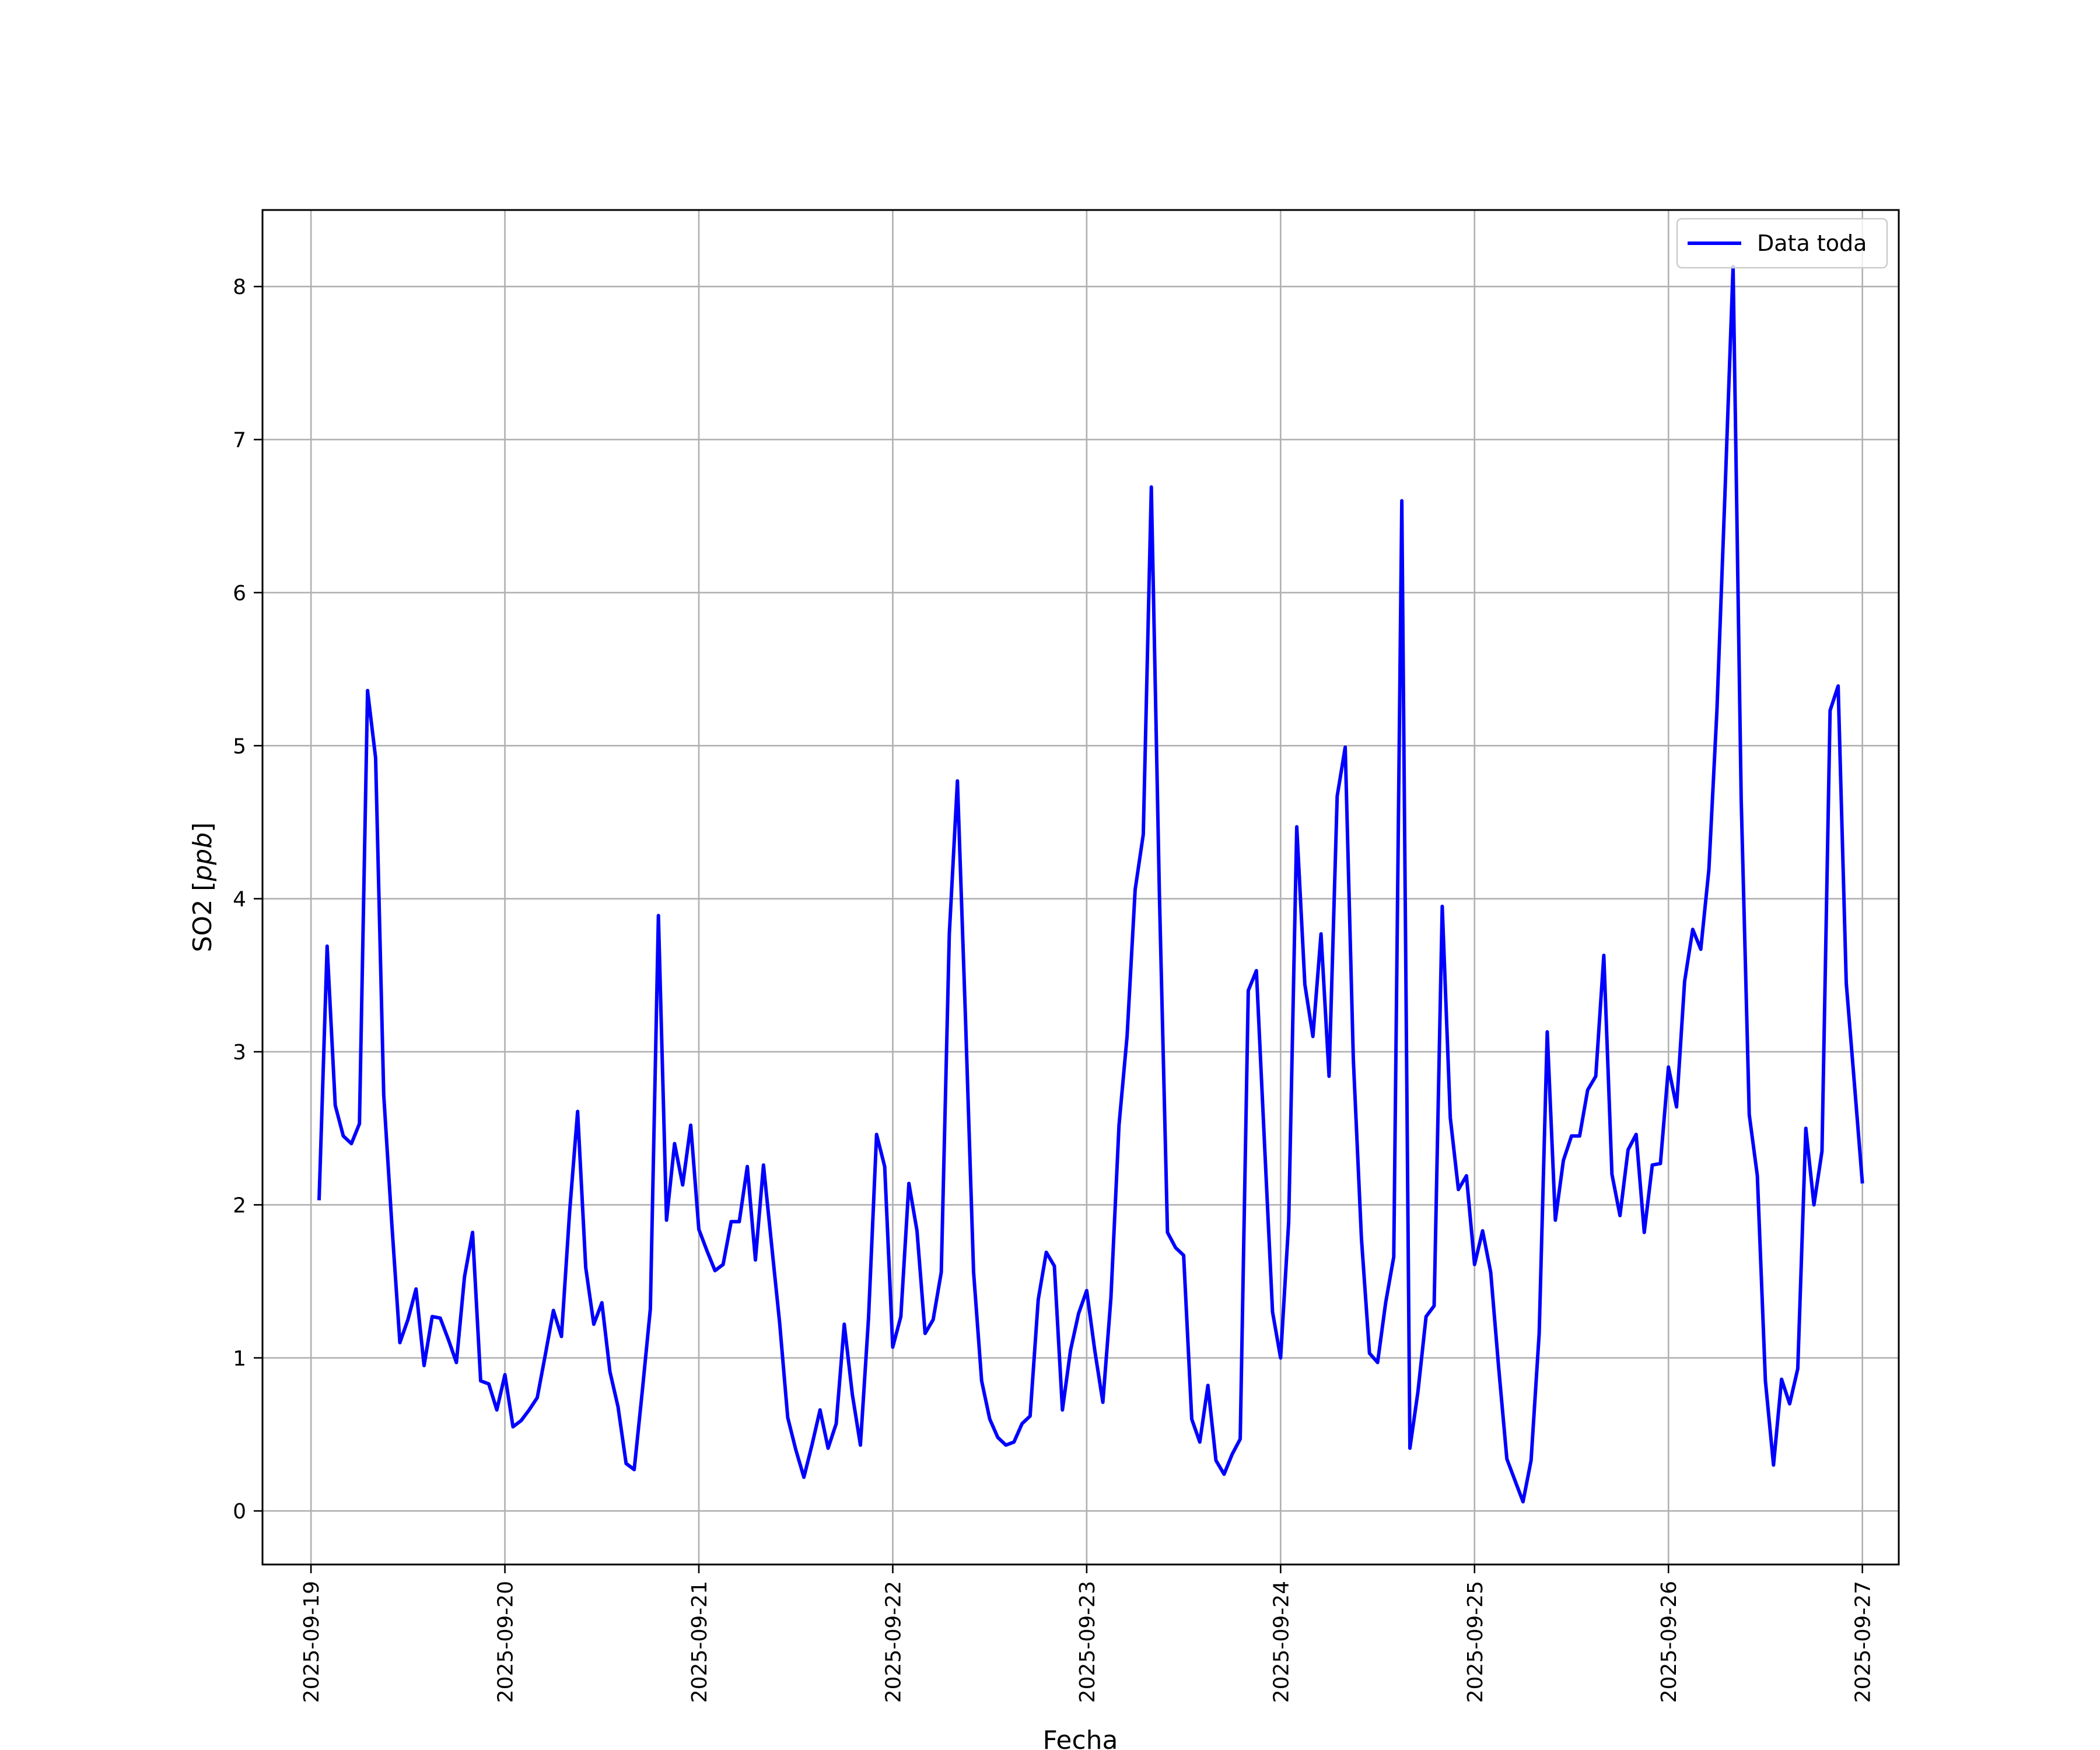 Image resolution: width=2100 pixels, height=1750 pixels. Describe the element at coordinates (239, 1053) in the screenshot. I see `y-tick-label: 3` at that location.